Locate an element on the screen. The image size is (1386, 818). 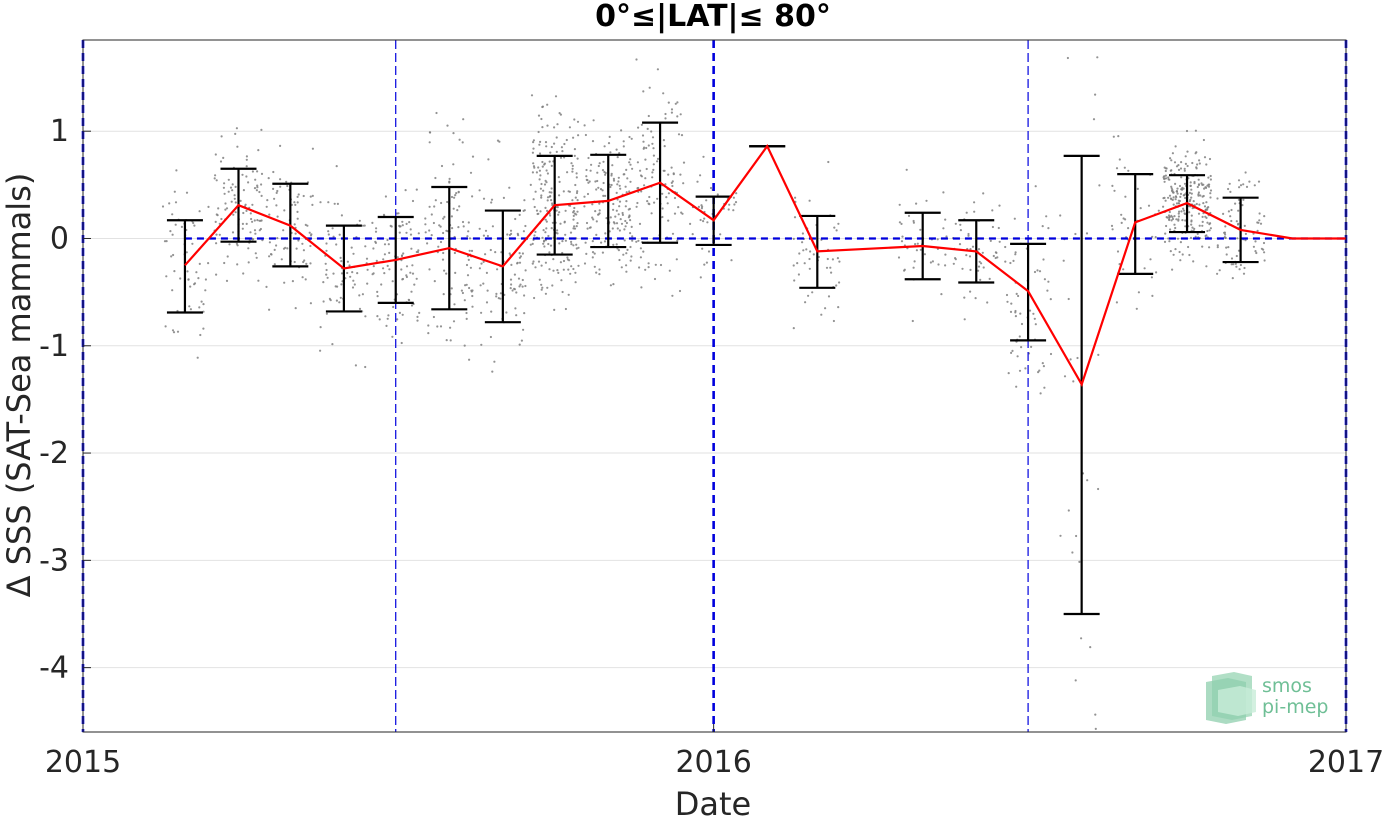
logo-mark-icon is located at coordinates (1231, 698).